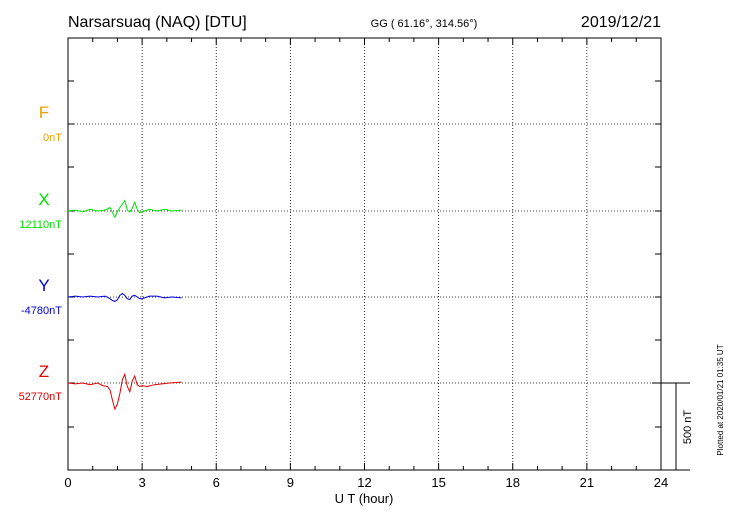  Describe the element at coordinates (424, 24) in the screenshot. I see `coordinates: GG ( 61.16°, 314.56°)` at that location.